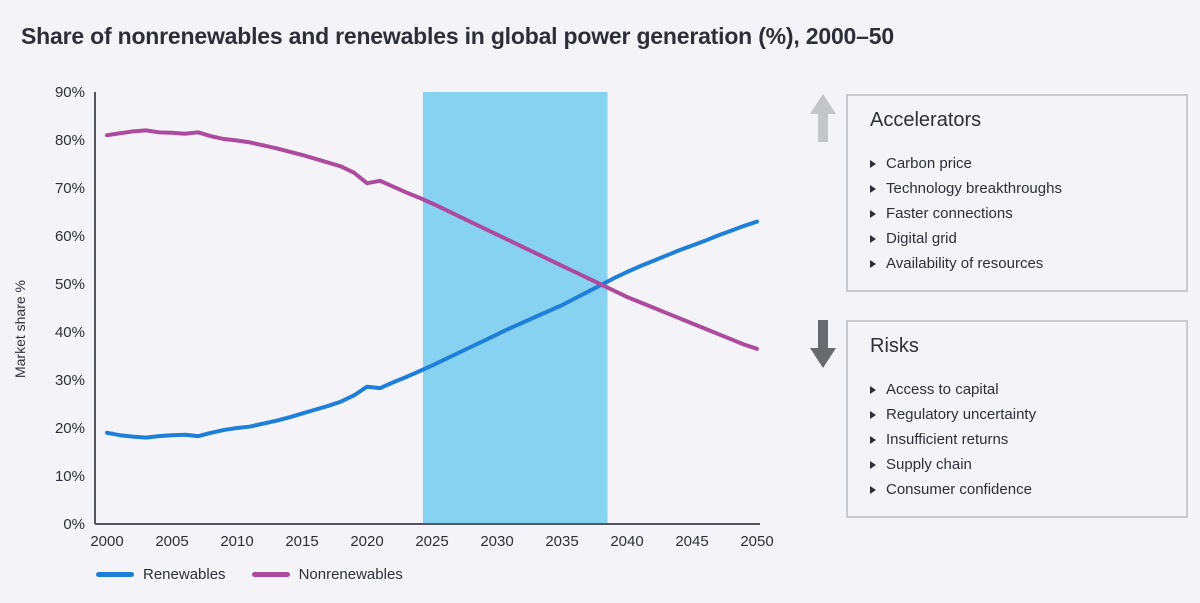 The height and width of the screenshot is (603, 1200). What do you see at coordinates (756, 541) in the screenshot?
I see `x-tick-label: 2050` at bounding box center [756, 541].